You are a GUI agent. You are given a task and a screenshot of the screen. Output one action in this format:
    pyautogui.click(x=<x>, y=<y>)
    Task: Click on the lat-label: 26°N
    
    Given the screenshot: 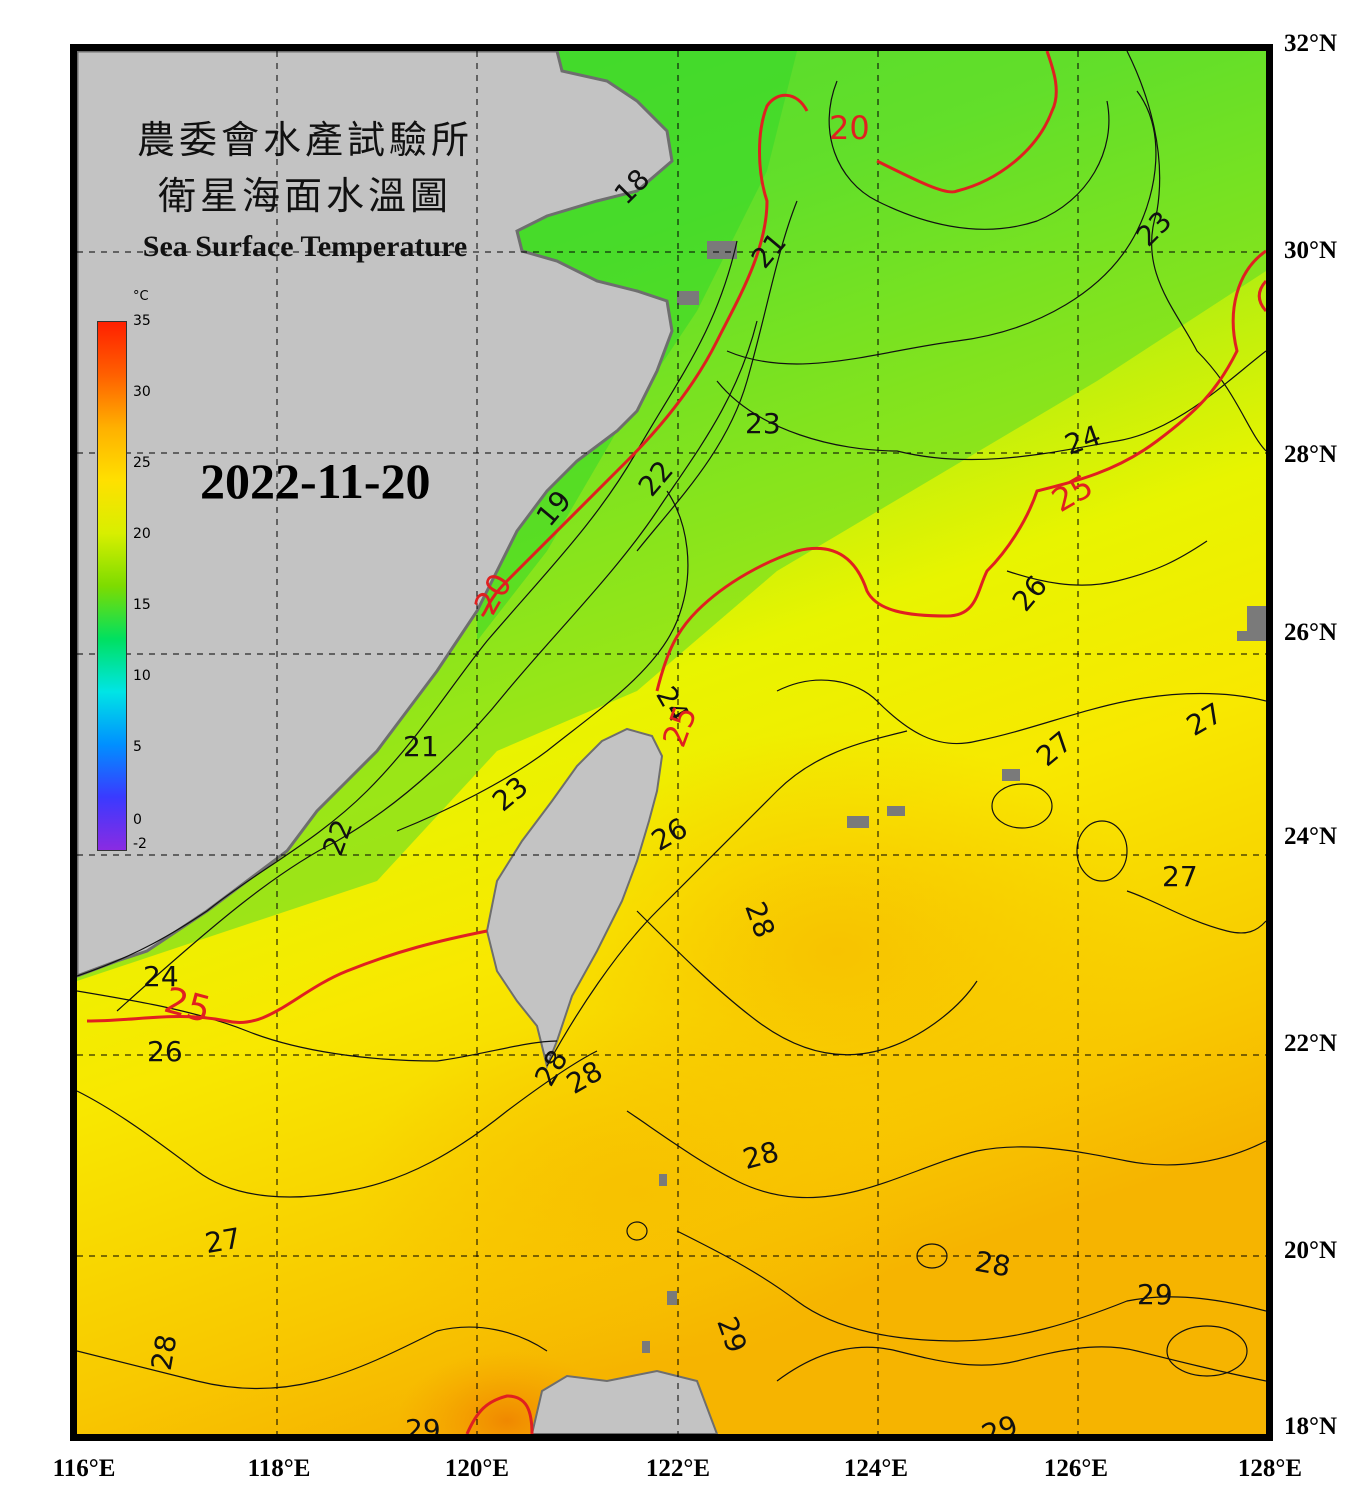 What is the action you would take?
    pyautogui.click(x=1311, y=632)
    